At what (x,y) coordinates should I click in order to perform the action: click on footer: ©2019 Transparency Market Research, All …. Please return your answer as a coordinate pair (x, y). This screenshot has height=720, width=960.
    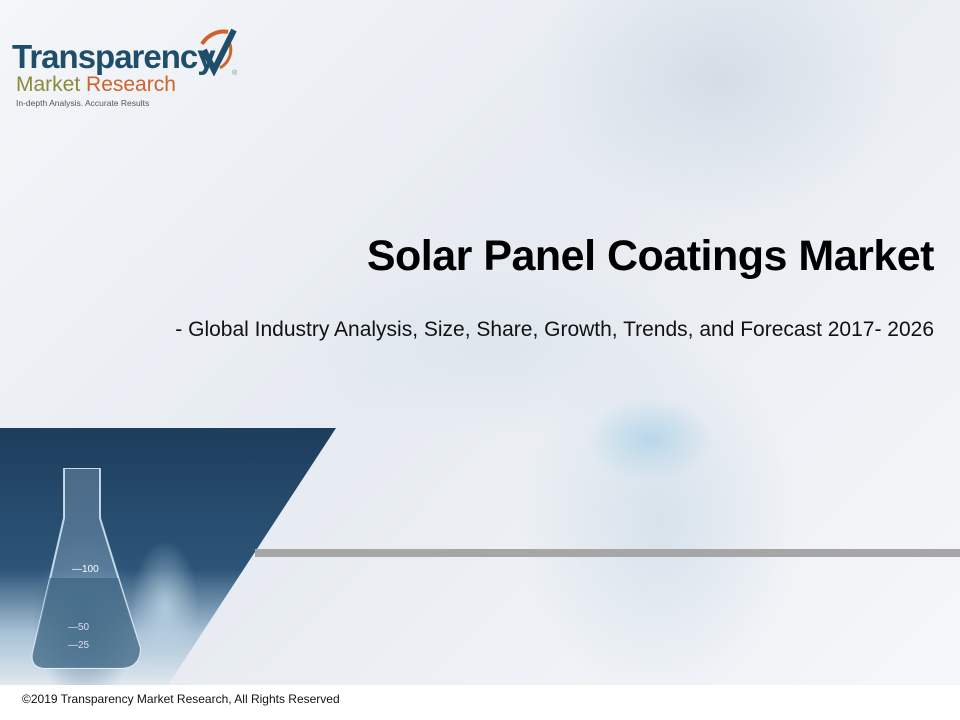
    Looking at the image, I should click on (480, 702).